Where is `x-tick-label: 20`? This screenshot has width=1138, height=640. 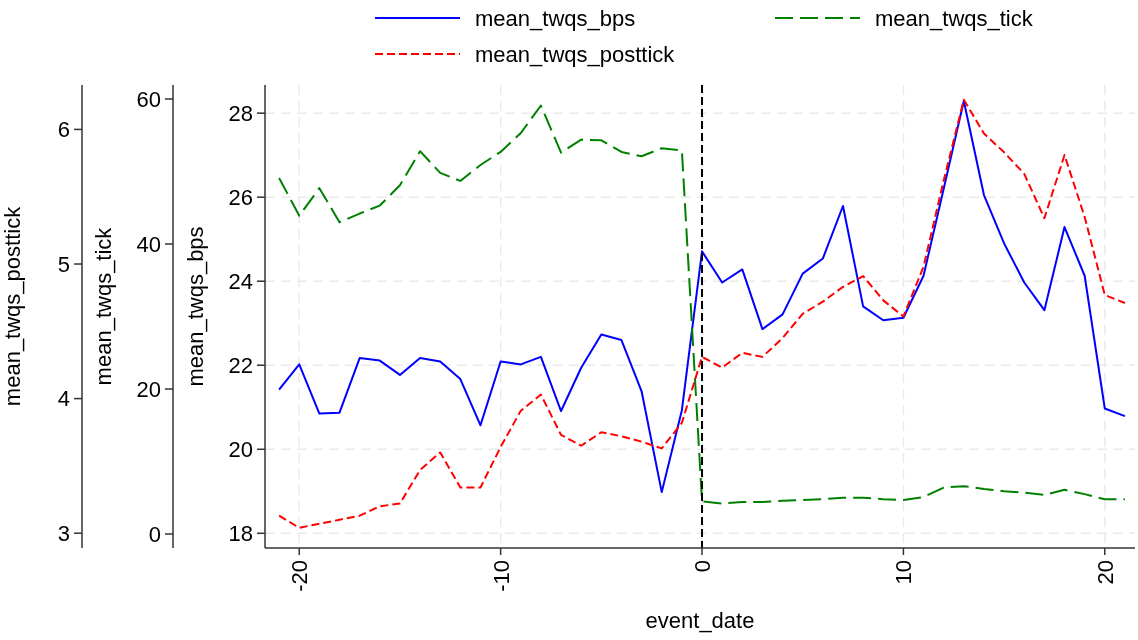 x-tick-label: 20 is located at coordinates (1105, 572).